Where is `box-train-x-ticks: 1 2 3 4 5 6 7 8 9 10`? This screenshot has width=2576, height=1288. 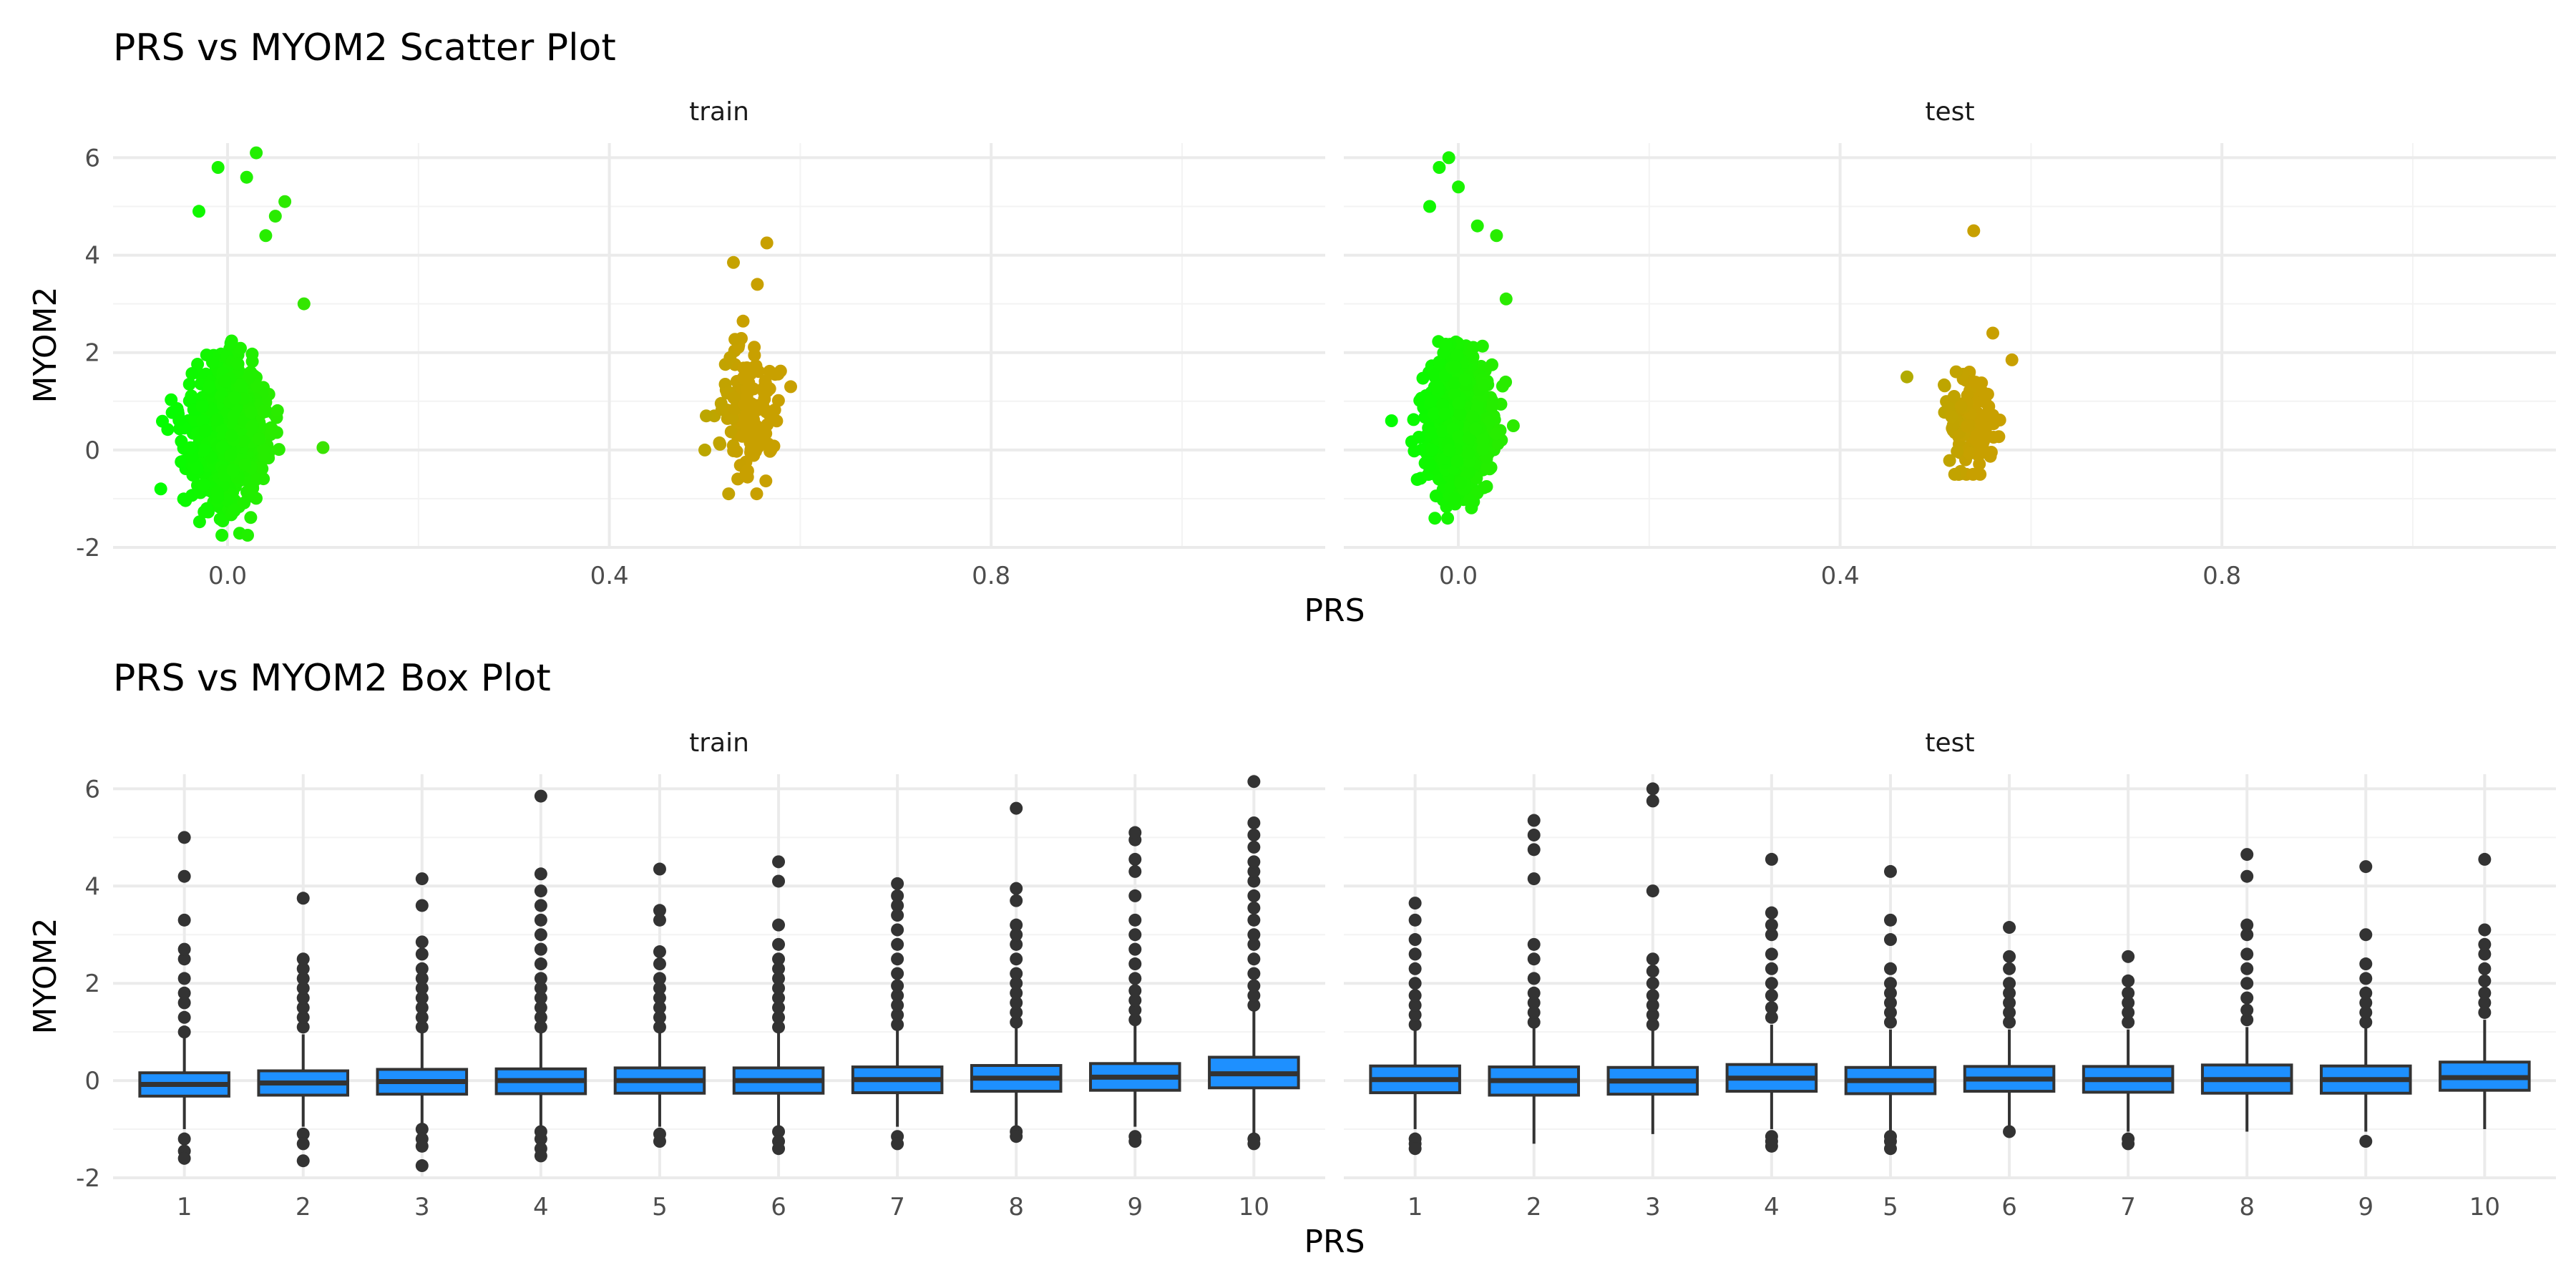 box-train-x-ticks: 1 2 3 4 5 6 7 8 9 10 is located at coordinates (723, 1207).